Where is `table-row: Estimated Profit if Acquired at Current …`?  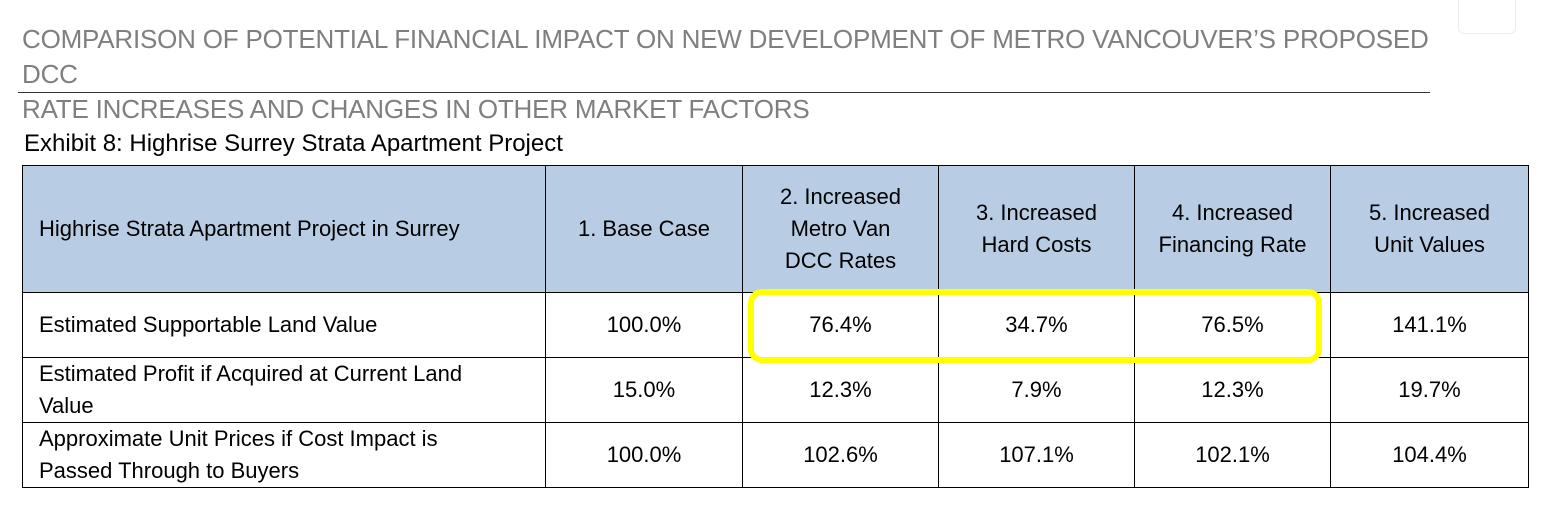 table-row: Estimated Profit if Acquired at Current … is located at coordinates (775, 390).